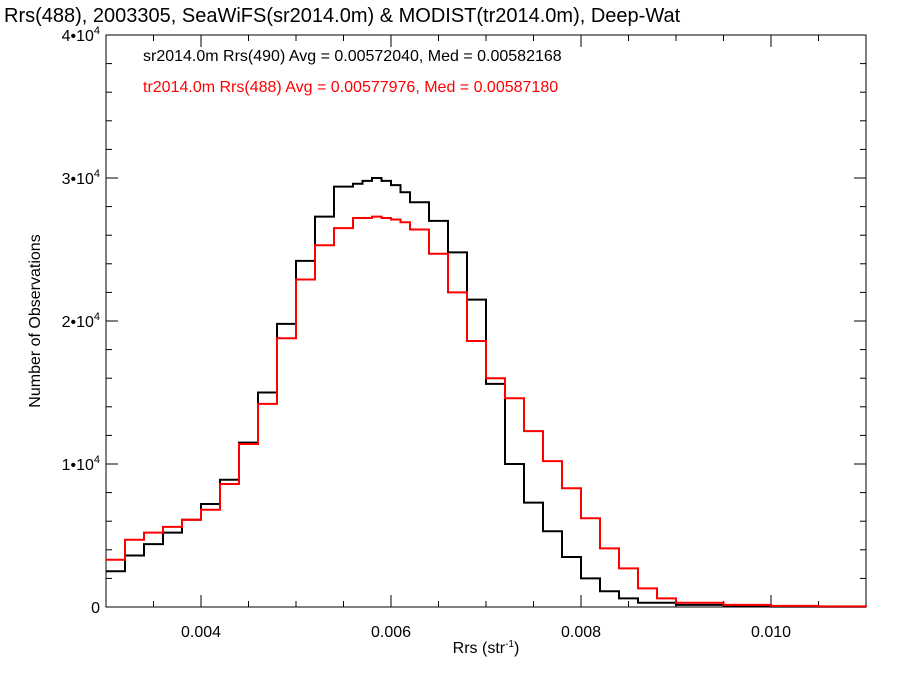 Image resolution: width=900 pixels, height=675 pixels. I want to click on y-tick-labels: 0 1•104 2•104 3•104 4•104, so click(81, 321).